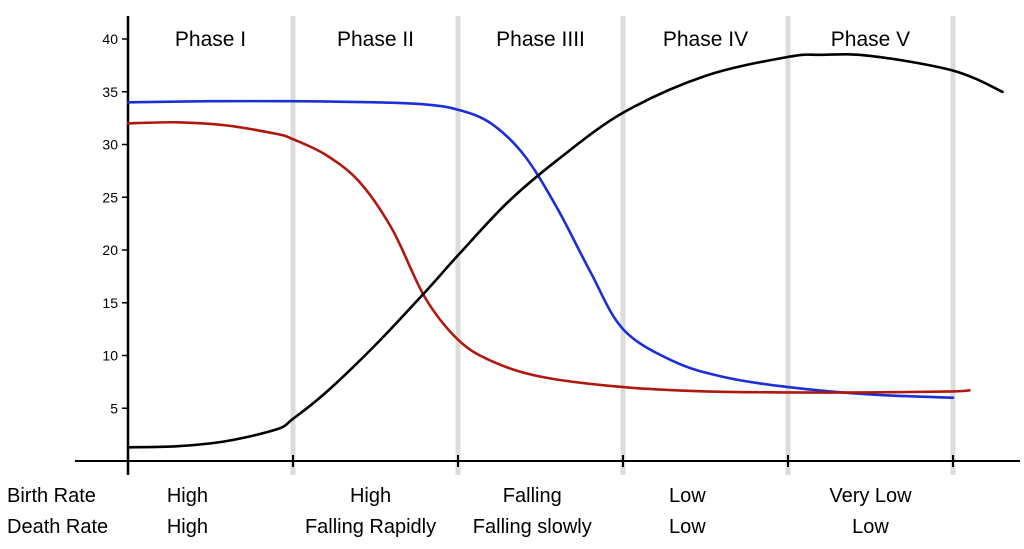  Describe the element at coordinates (57, 527) in the screenshot. I see `table-row-label-2: Death Rate` at that location.